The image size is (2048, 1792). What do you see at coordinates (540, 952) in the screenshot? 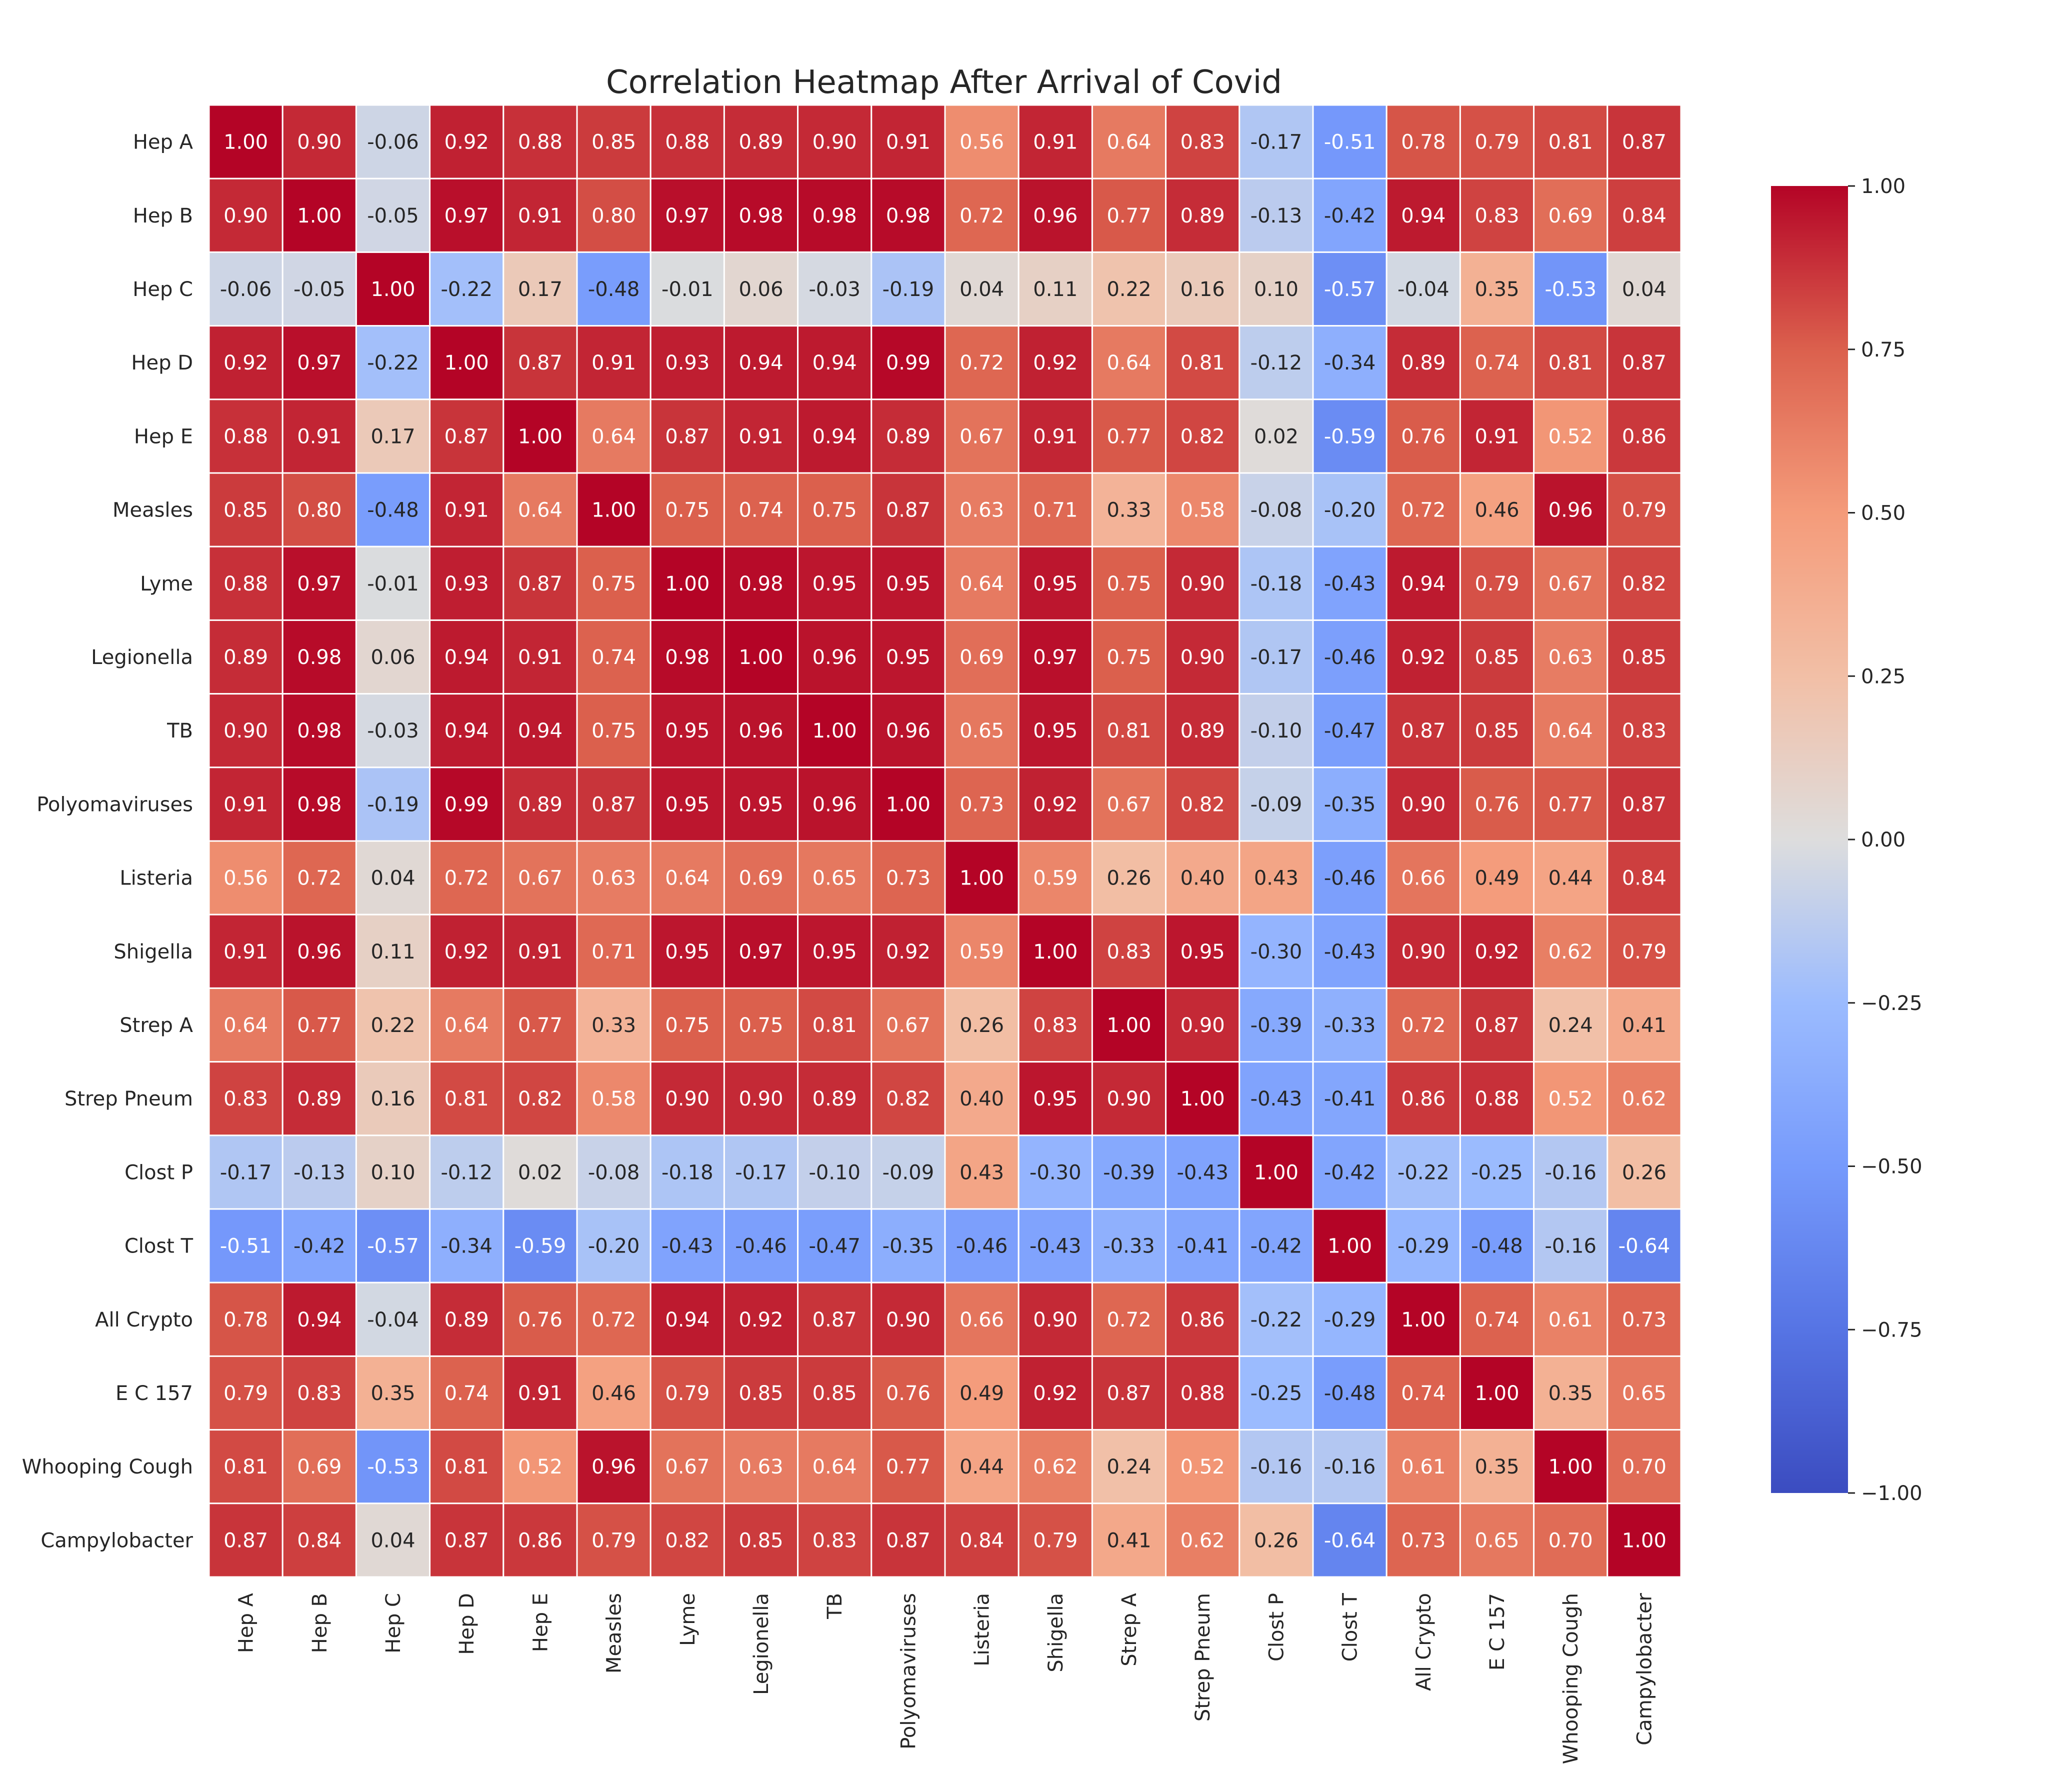
I see `cell-value-label: 0.91` at bounding box center [540, 952].